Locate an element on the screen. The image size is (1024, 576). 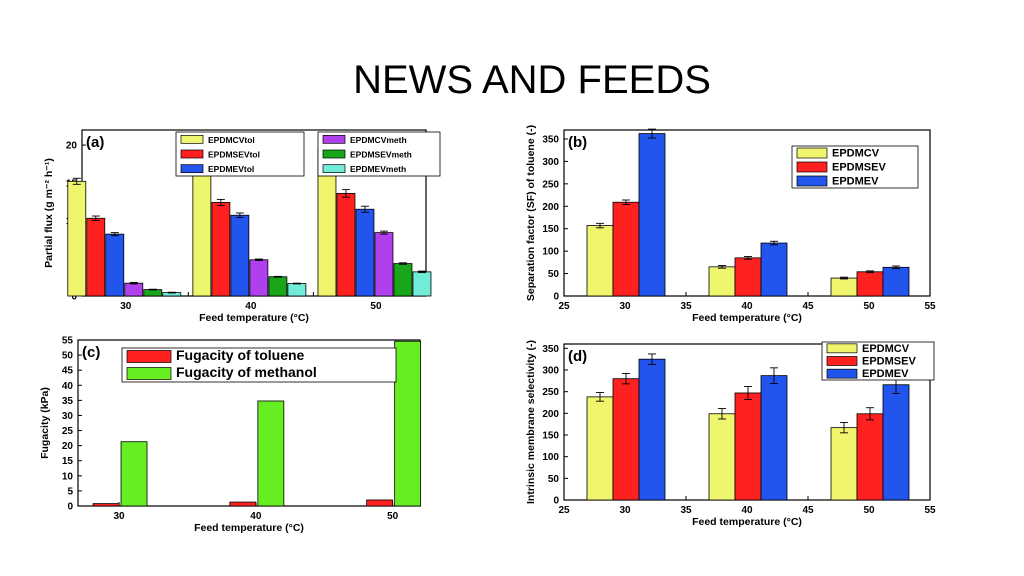
y-tick-label: 150 is located at coordinates (550, 436).